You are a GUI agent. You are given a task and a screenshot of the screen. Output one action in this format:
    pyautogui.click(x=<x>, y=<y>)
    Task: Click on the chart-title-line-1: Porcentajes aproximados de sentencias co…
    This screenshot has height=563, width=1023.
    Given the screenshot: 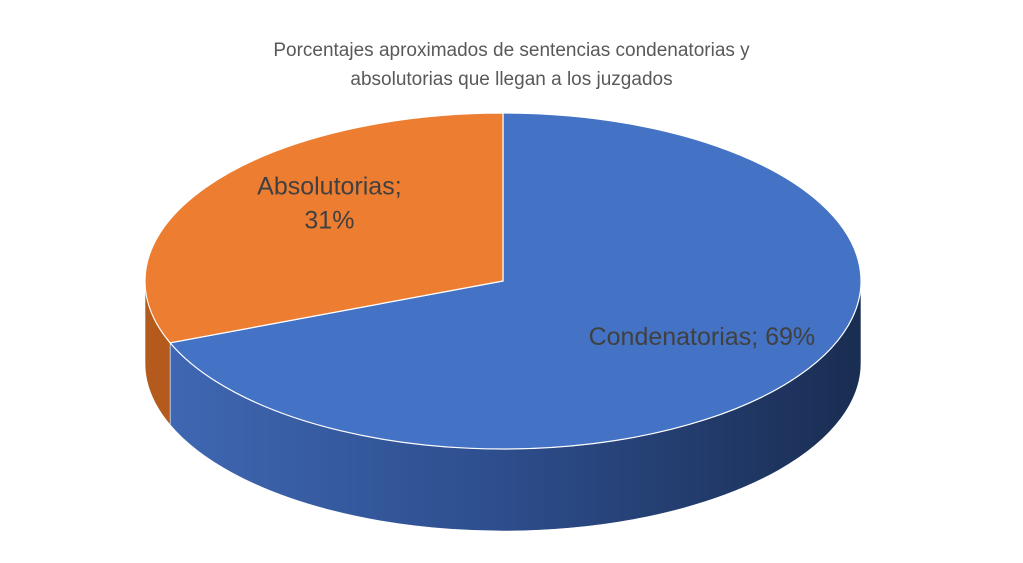 What is the action you would take?
    pyautogui.click(x=511, y=50)
    